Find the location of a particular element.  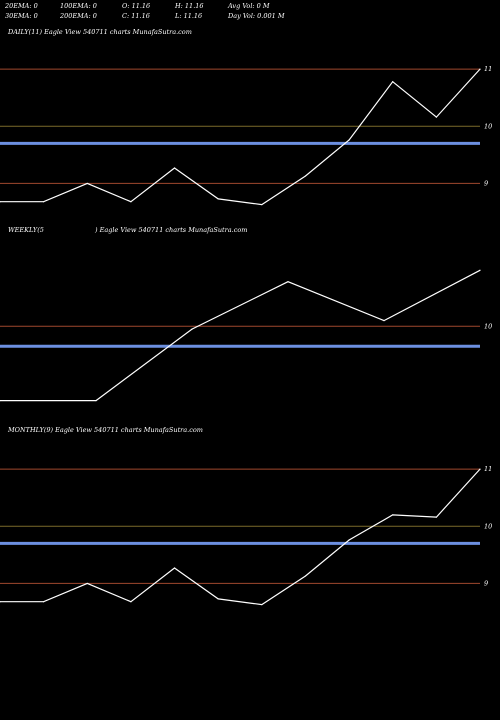

weekly-y-tick-label-0: 10 is located at coordinates (488, 326).